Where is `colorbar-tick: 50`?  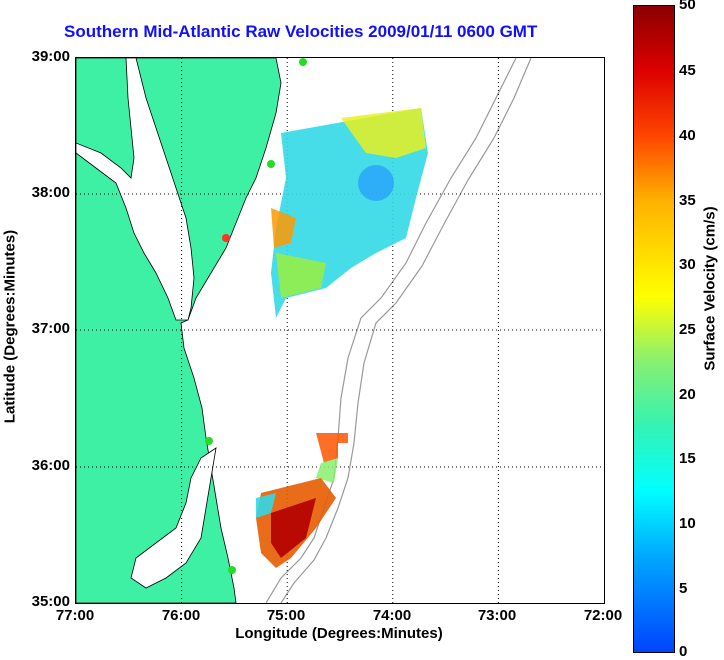 colorbar-tick: 50 is located at coordinates (687, 6).